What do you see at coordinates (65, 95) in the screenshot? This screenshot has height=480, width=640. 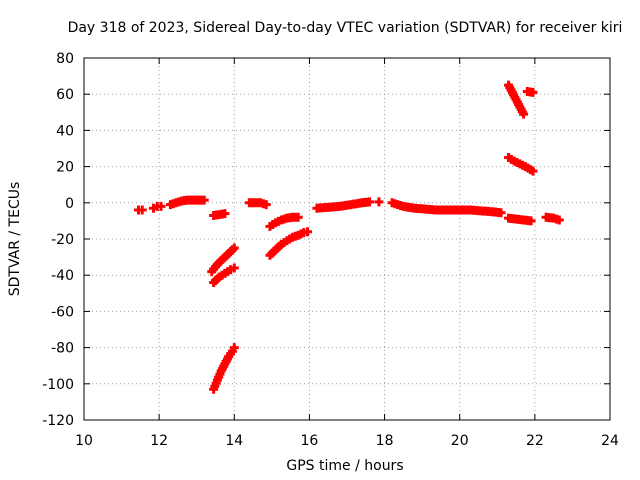 I see `y-tick-label: 60` at bounding box center [65, 95].